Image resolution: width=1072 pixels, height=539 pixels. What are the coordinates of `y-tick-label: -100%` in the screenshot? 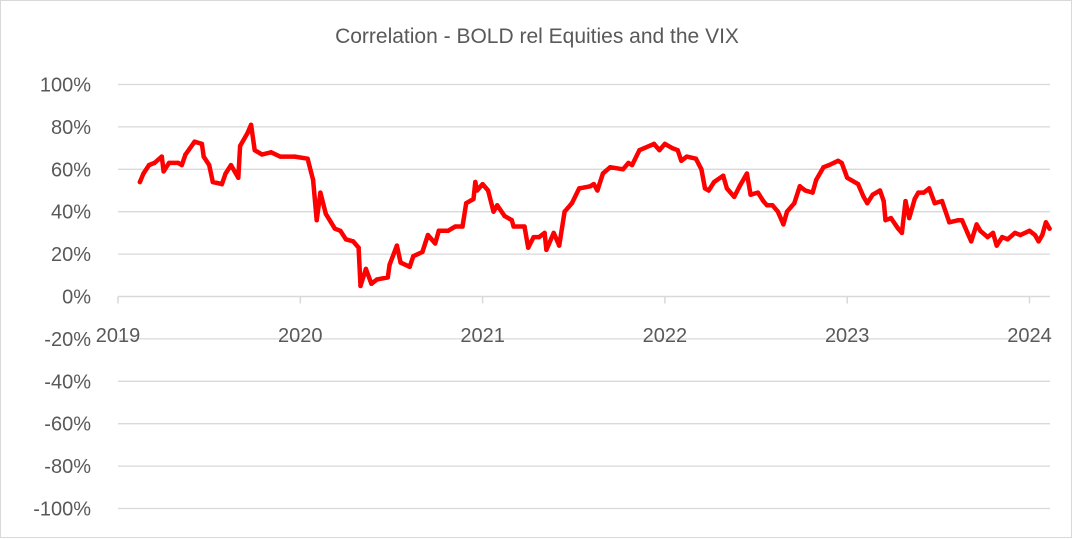 It's located at (62, 510).